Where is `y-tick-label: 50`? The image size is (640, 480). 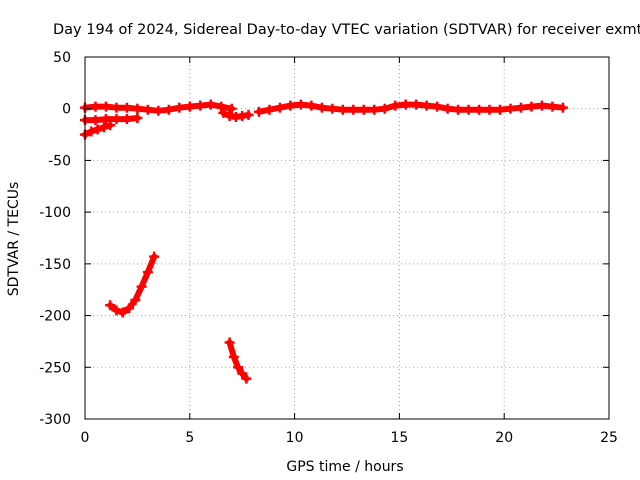 y-tick-label: 50 is located at coordinates (62, 58).